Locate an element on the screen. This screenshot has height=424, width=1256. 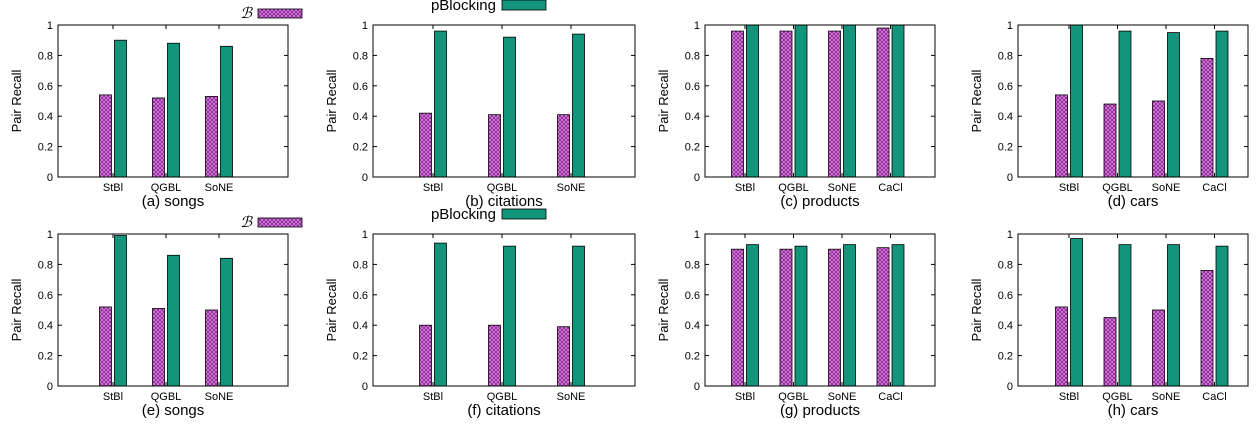
legend-label-baseline: ℬ is located at coordinates (246, 13).